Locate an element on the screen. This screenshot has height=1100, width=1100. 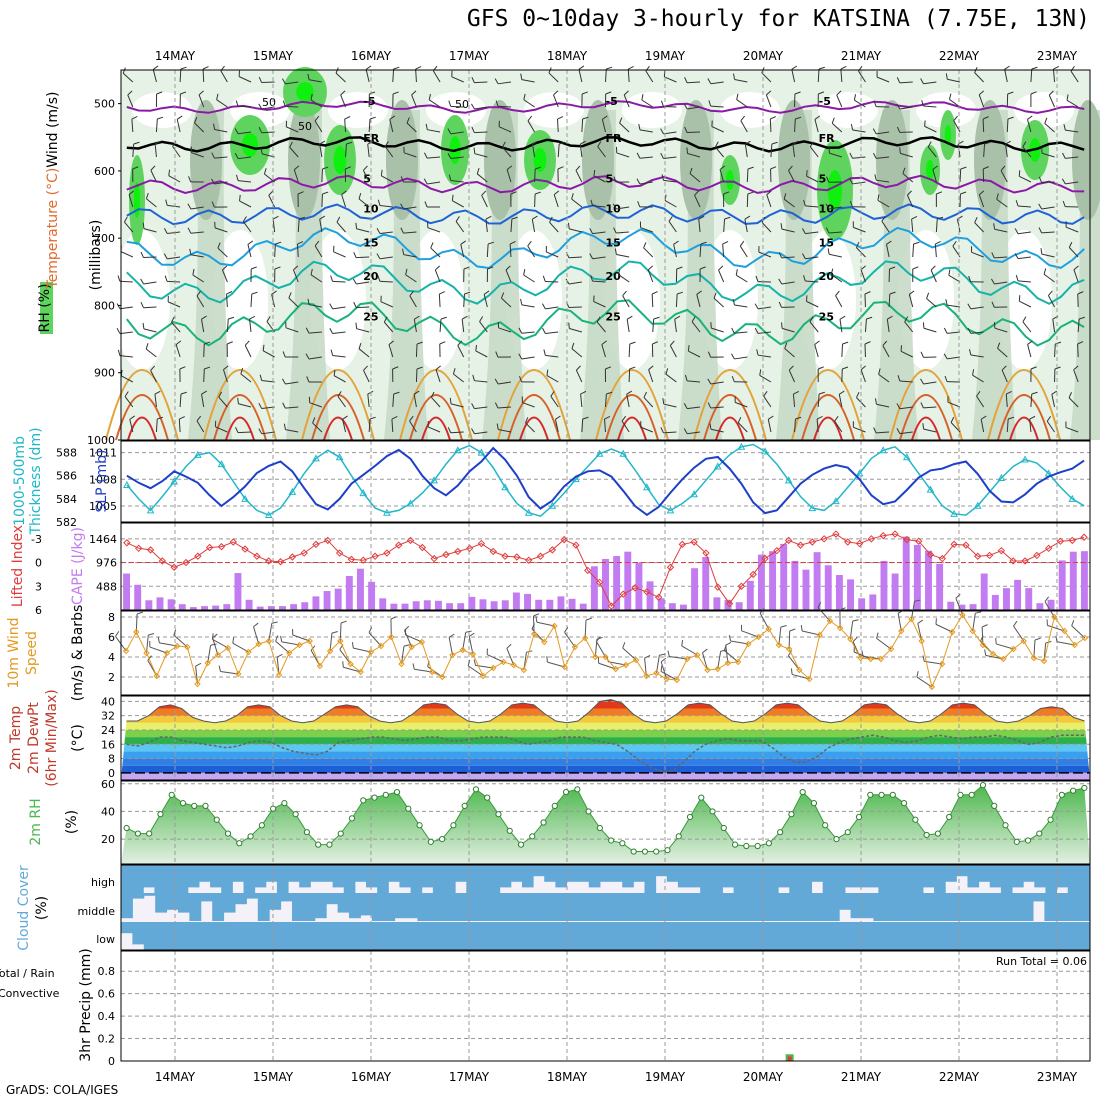
slp-line is located at coordinates (605, 481).